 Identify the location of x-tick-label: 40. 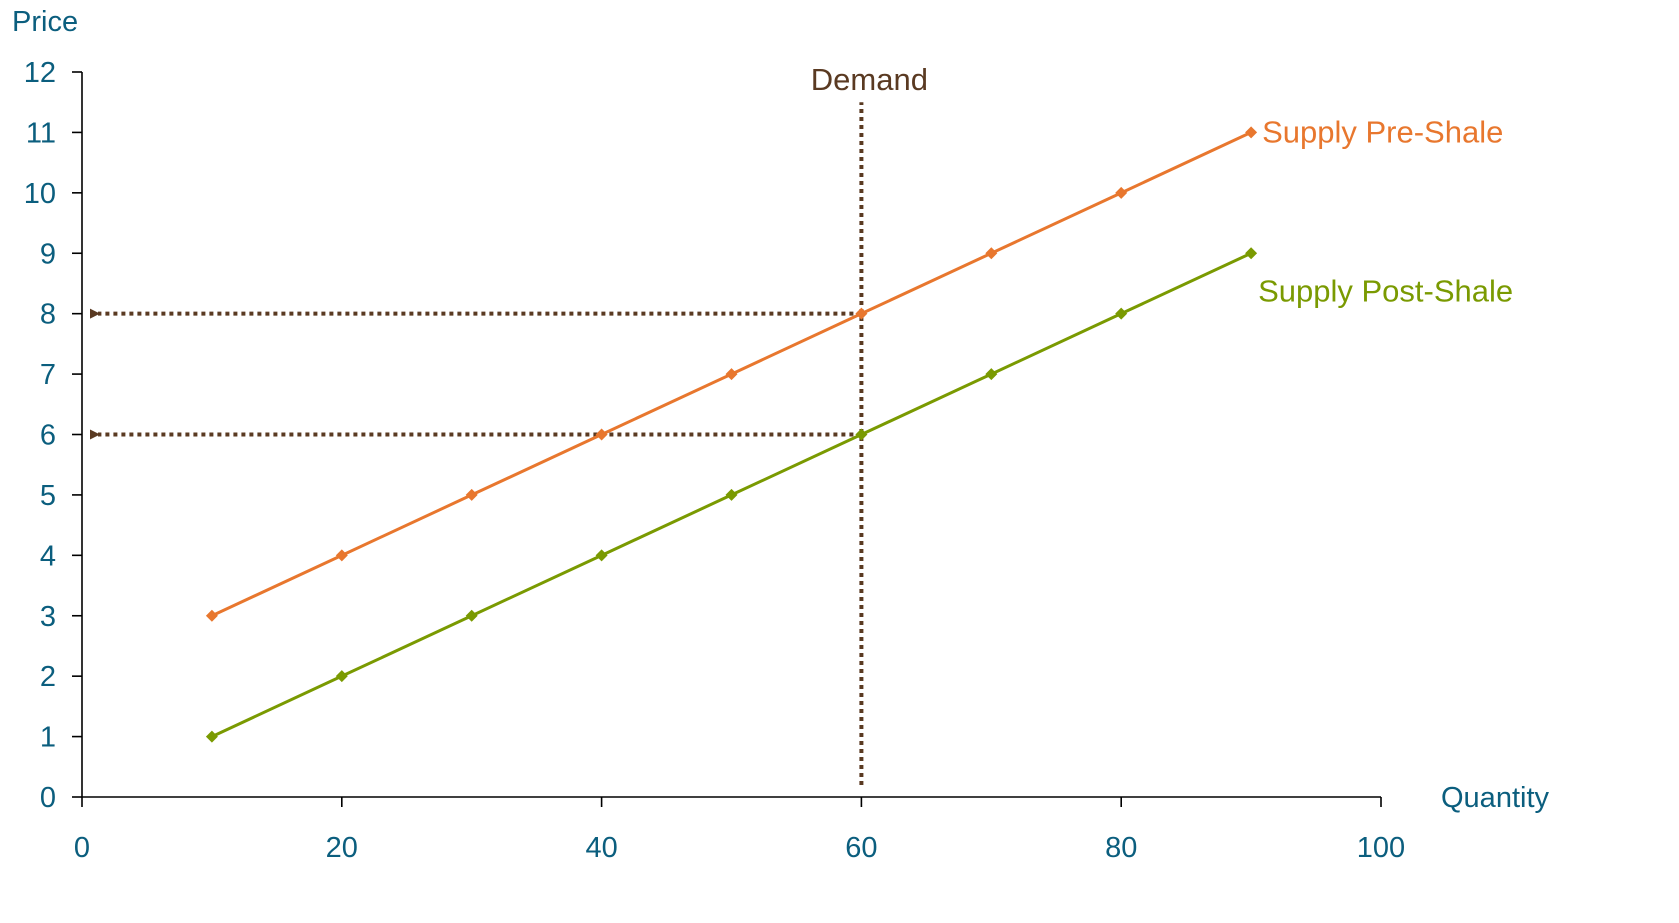
(601, 848).